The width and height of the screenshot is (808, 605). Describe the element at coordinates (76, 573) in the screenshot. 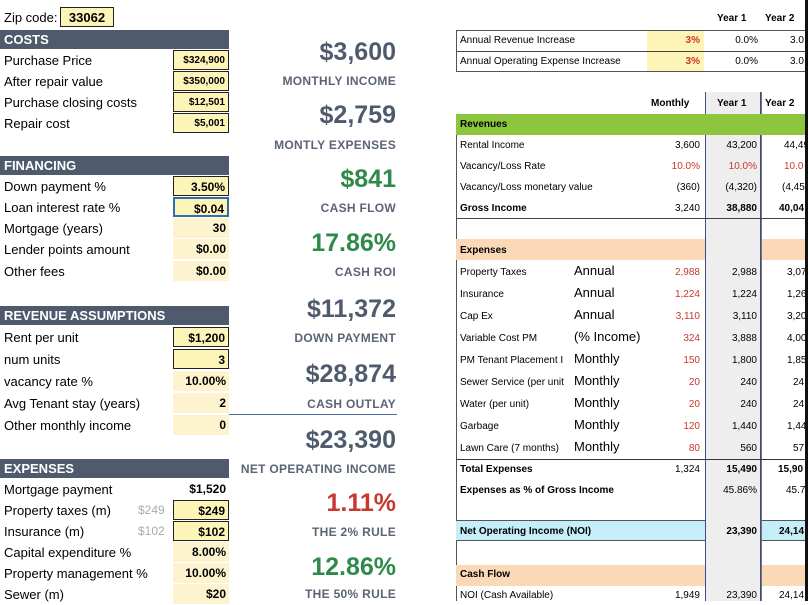

I see `property-management-label: Property management %` at that location.